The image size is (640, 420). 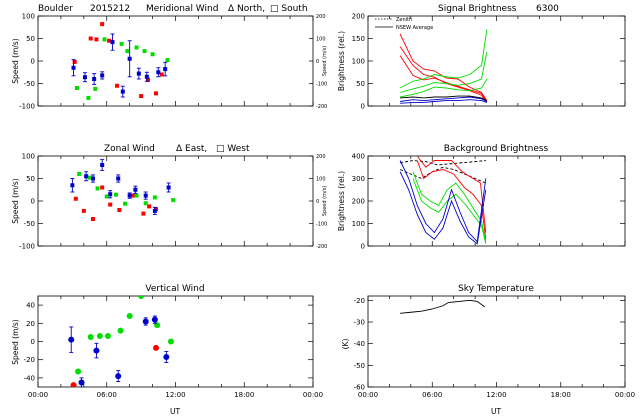 I want to click on south-marker-label: □ South, so click(x=289, y=9).